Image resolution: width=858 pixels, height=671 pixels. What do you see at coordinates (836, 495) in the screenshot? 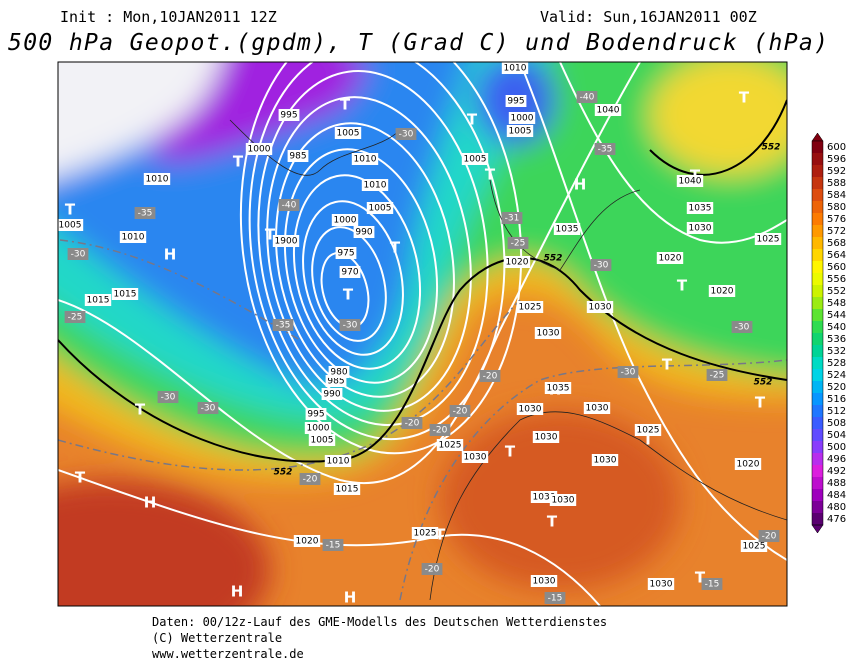
I see `legend-label: 484` at bounding box center [836, 495].